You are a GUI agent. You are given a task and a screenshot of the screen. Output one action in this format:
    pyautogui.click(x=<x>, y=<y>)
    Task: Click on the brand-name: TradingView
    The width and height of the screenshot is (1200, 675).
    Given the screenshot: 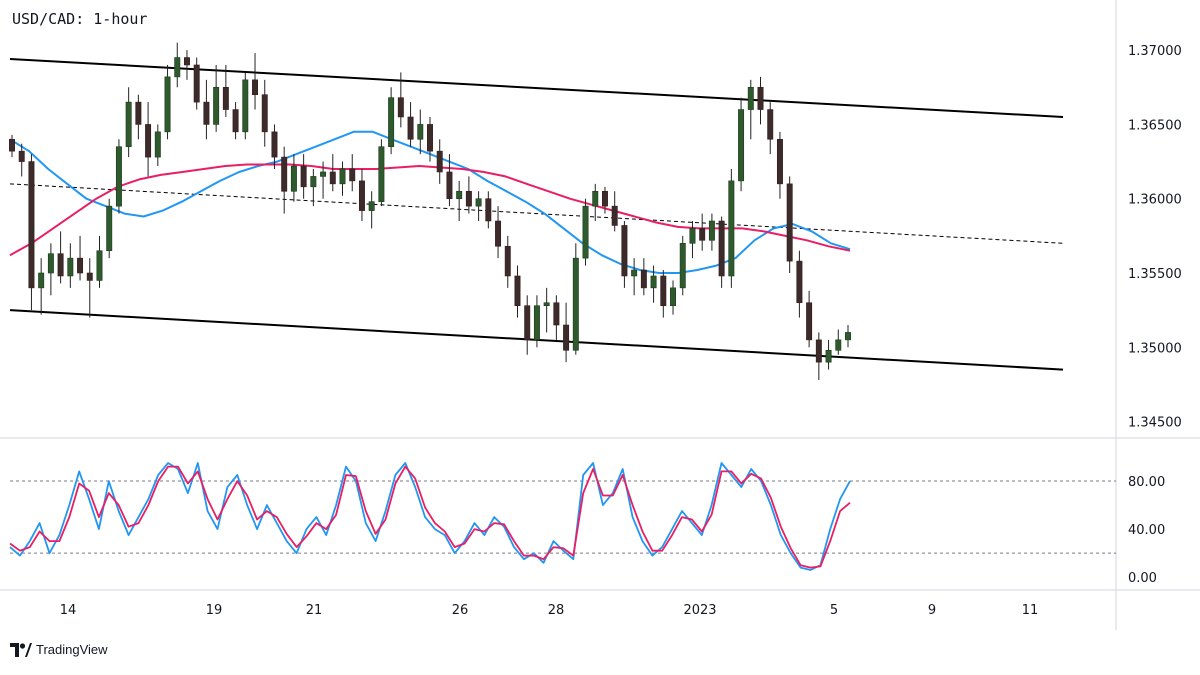 What is the action you would take?
    pyautogui.click(x=72, y=649)
    